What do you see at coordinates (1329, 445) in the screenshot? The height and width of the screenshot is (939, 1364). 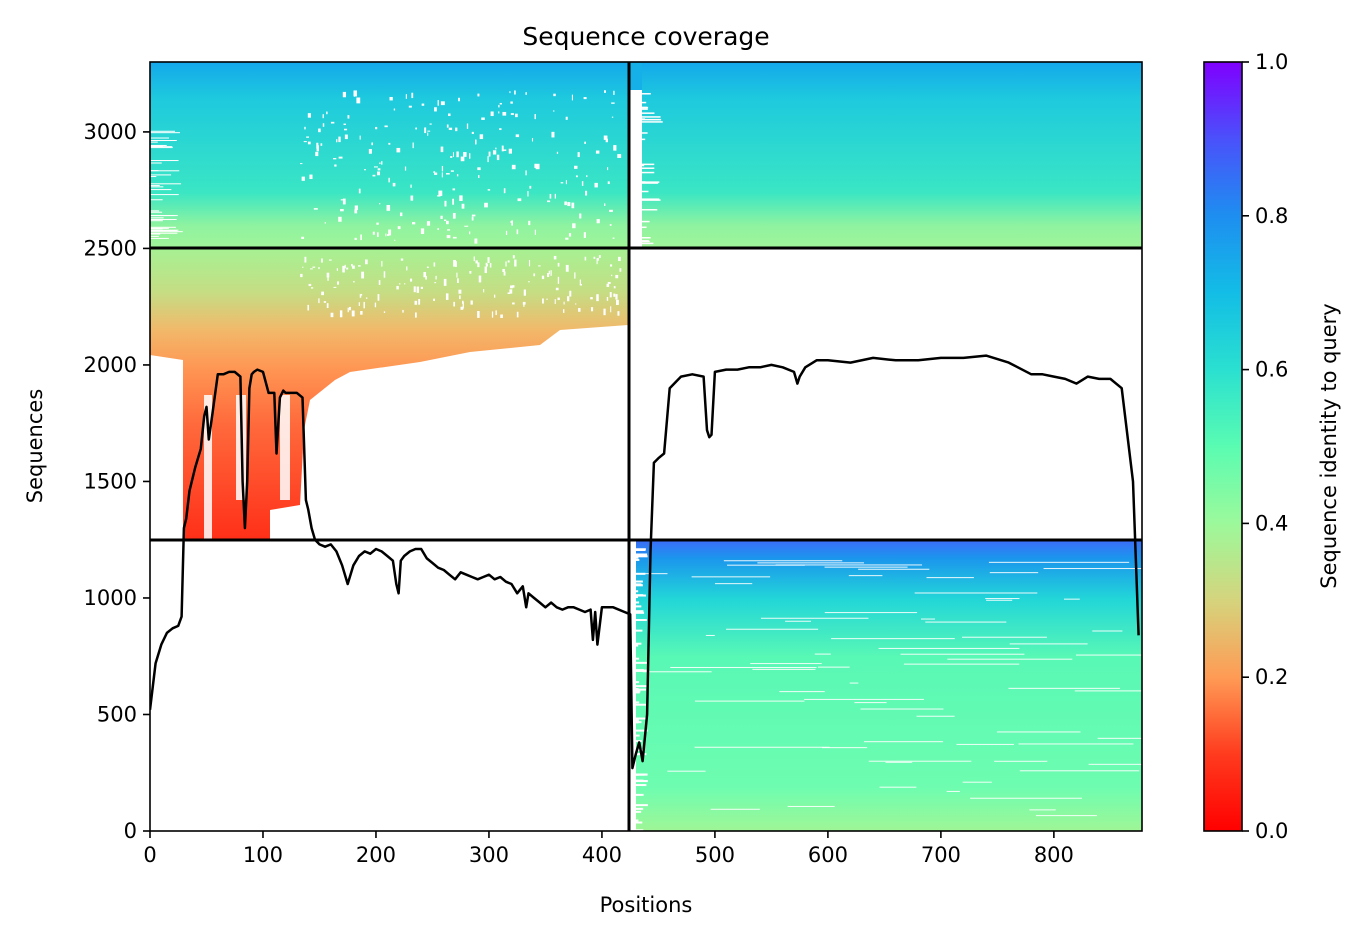 I see `colorbar-label: Sequence identity to query` at bounding box center [1329, 445].